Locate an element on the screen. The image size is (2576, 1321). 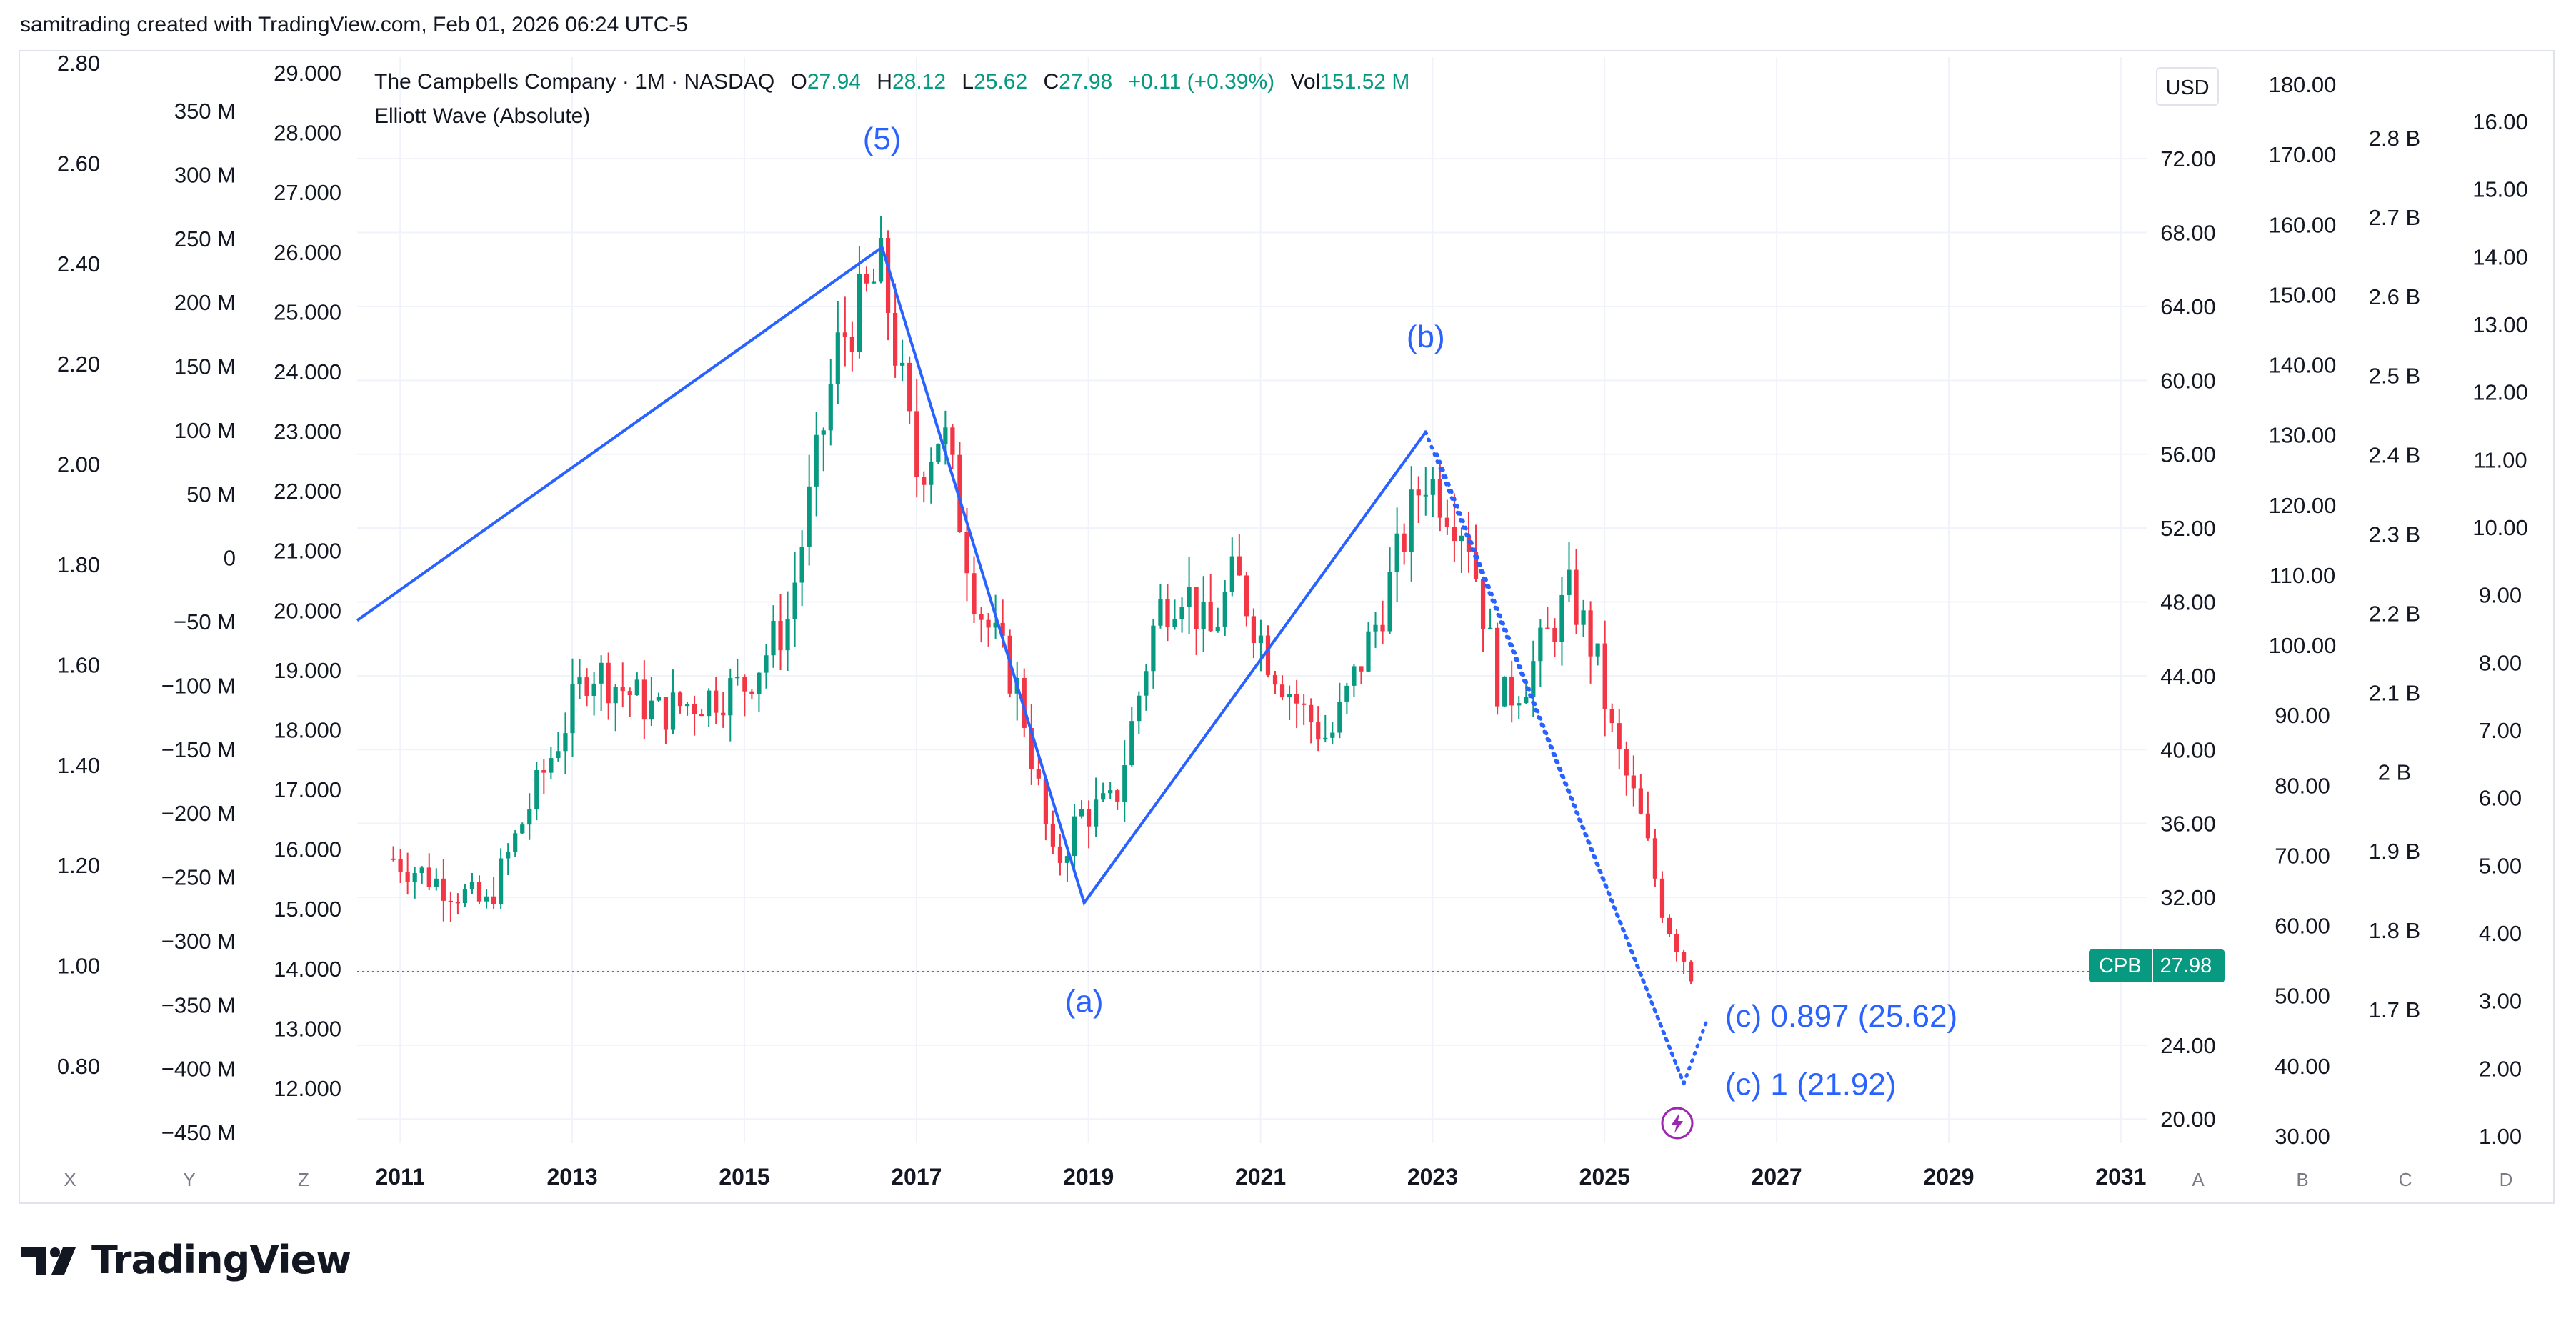
scale-d-tick: 14.00 is located at coordinates (2500, 256).